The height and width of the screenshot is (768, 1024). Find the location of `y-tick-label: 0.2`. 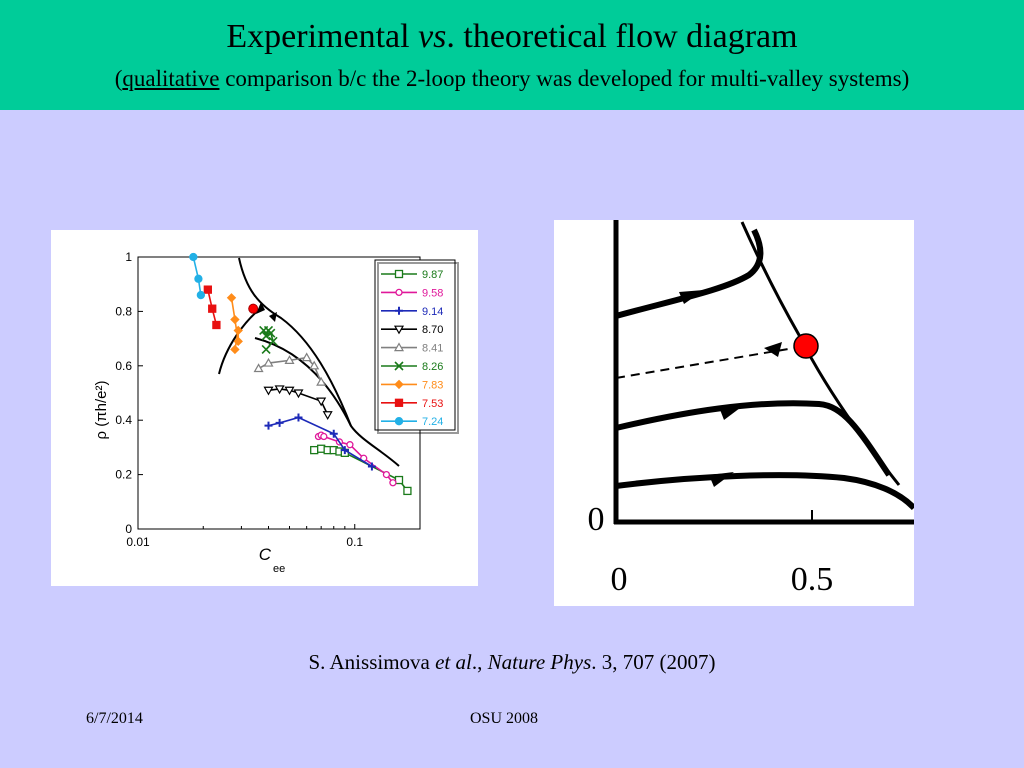

y-tick-label: 0.2 is located at coordinates (123, 475).